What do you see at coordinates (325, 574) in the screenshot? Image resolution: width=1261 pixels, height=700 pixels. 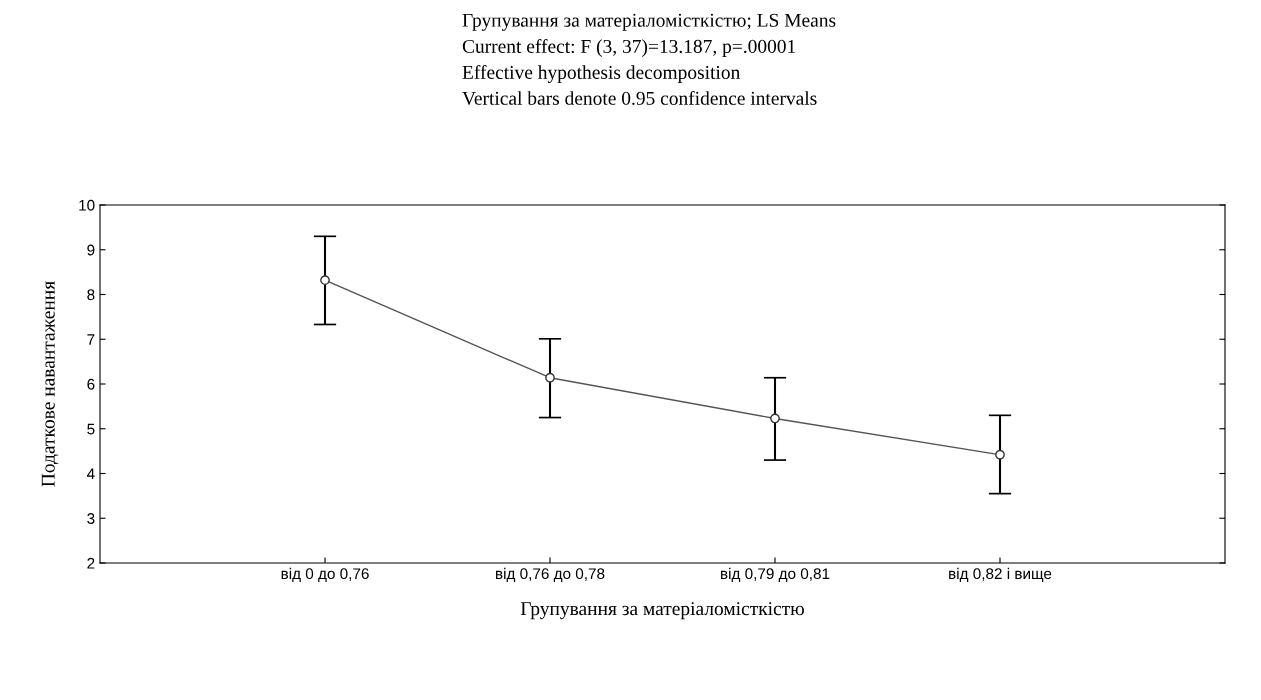 I see `x-tick-label: від 0 до 0,76` at bounding box center [325, 574].